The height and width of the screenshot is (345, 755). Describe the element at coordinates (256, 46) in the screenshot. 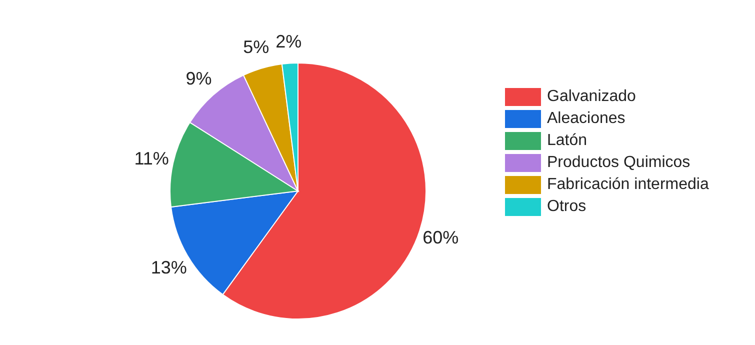

I see `data-label: 5%` at that location.